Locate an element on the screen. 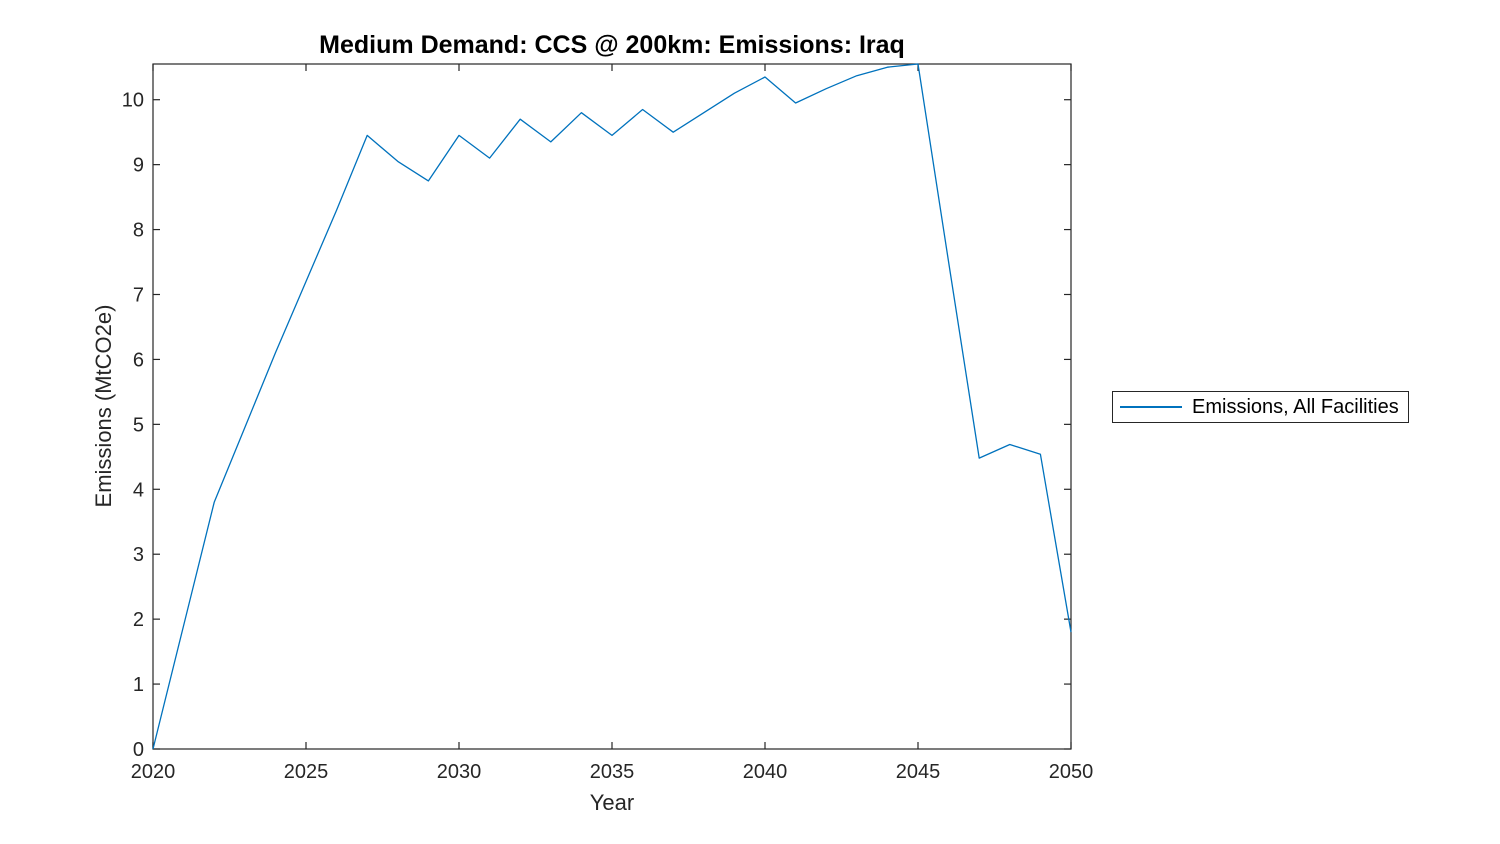 The height and width of the screenshot is (844, 1500). legend-line-sample is located at coordinates (1151, 407).